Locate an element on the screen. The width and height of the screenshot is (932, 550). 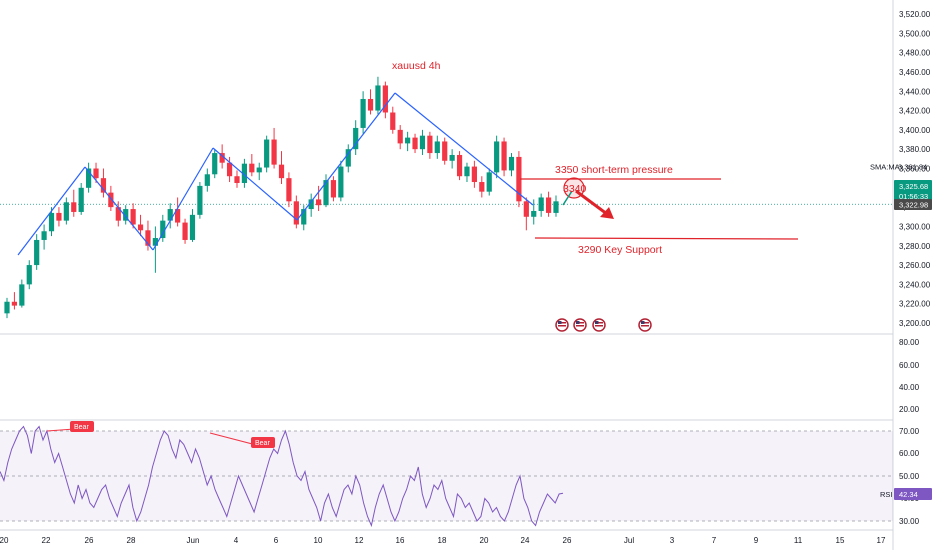
time-tick: 11 is located at coordinates (798, 540).